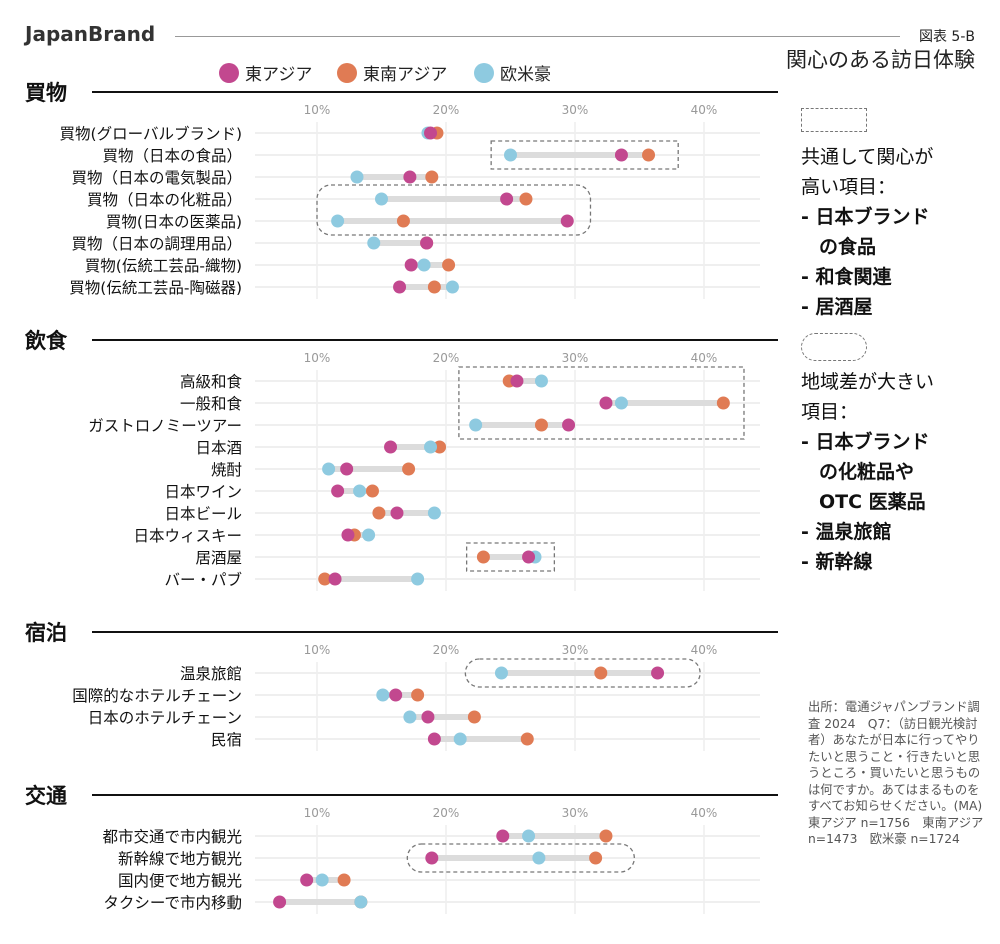 The image size is (1000, 944). I want to click on note-item: OTC 医薬品, so click(872, 502).